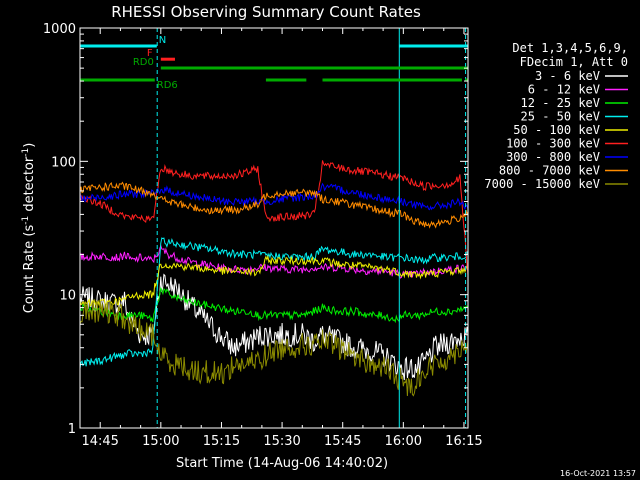 This screenshot has width=640, height=480. I want to click on legend-label-1: 3 - 6 keV, so click(567, 76).